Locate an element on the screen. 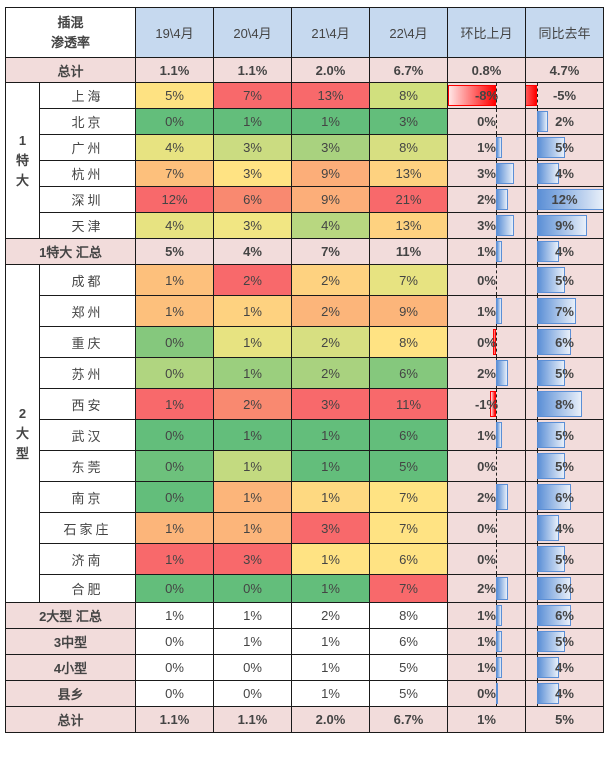  yoy-cell: 8% is located at coordinates (564, 404).